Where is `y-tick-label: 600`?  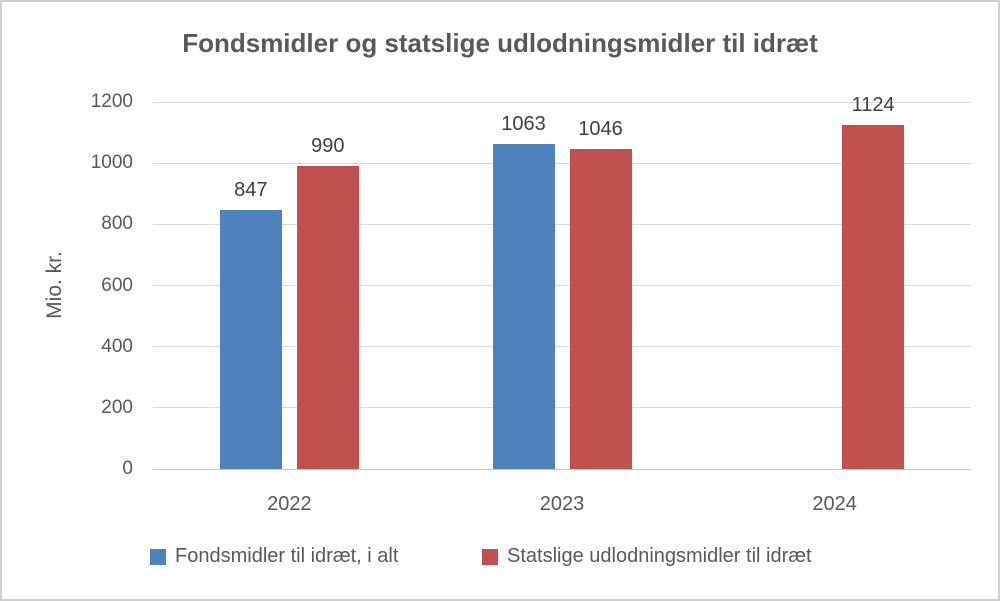
y-tick-label: 600 is located at coordinates (117, 285).